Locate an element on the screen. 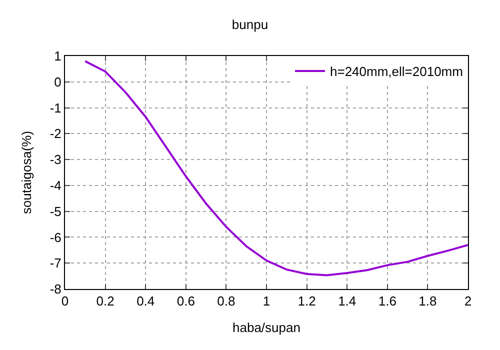 The width and height of the screenshot is (500, 350). y-tick-label: -3 is located at coordinates (56, 160).